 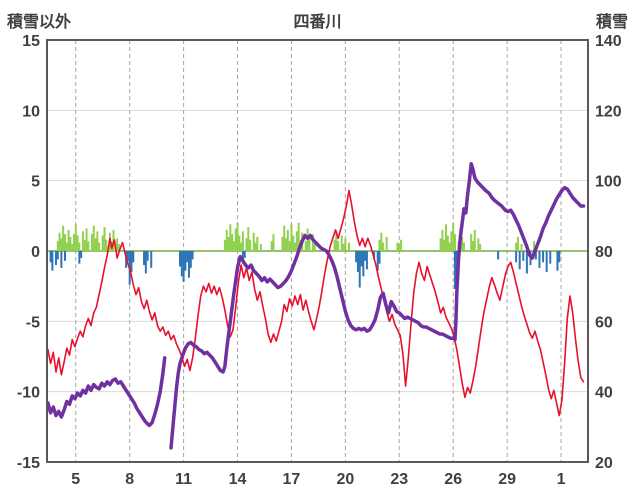 What do you see at coordinates (608, 111) in the screenshot?
I see `right-tick-label: 120` at bounding box center [608, 111].